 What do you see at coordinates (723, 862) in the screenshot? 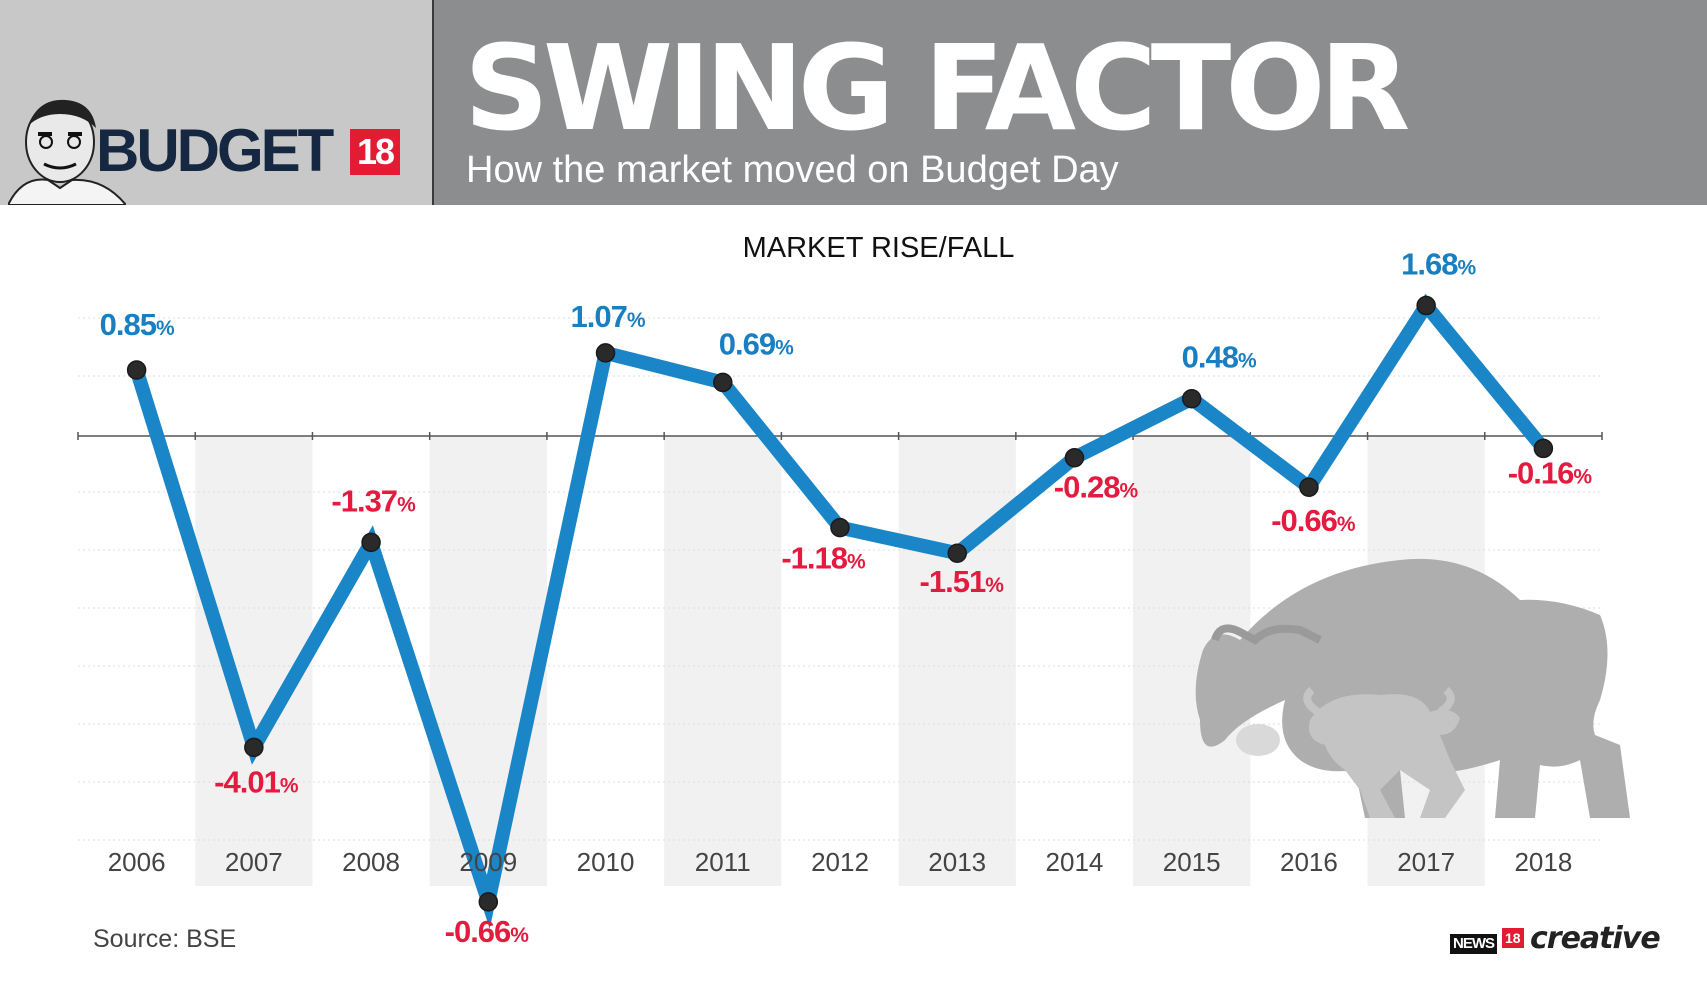
I see `x-tick-label: 2011` at bounding box center [723, 862].